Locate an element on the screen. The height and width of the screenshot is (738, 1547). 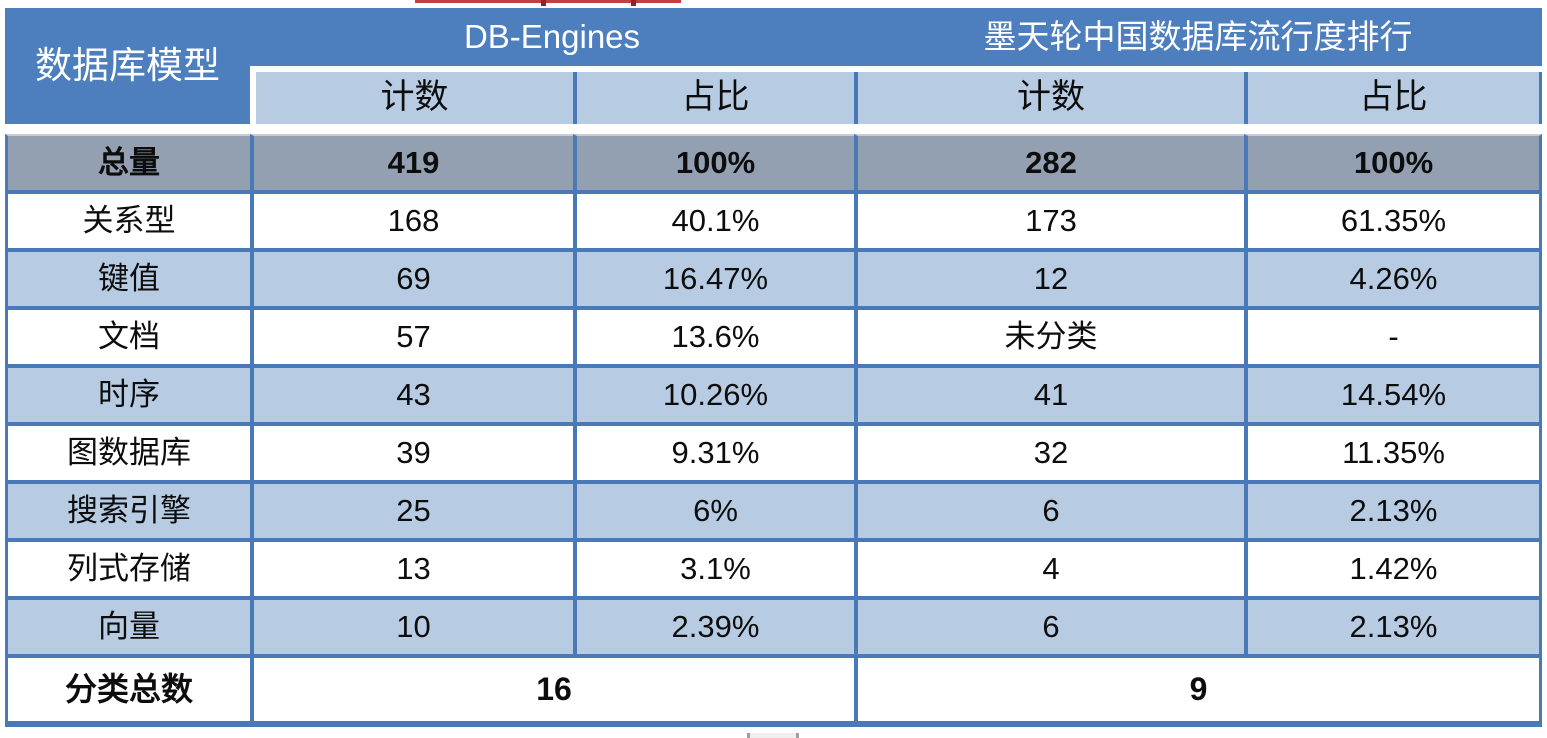
subheader-db-count: 计数 is located at coordinates (411, 98).